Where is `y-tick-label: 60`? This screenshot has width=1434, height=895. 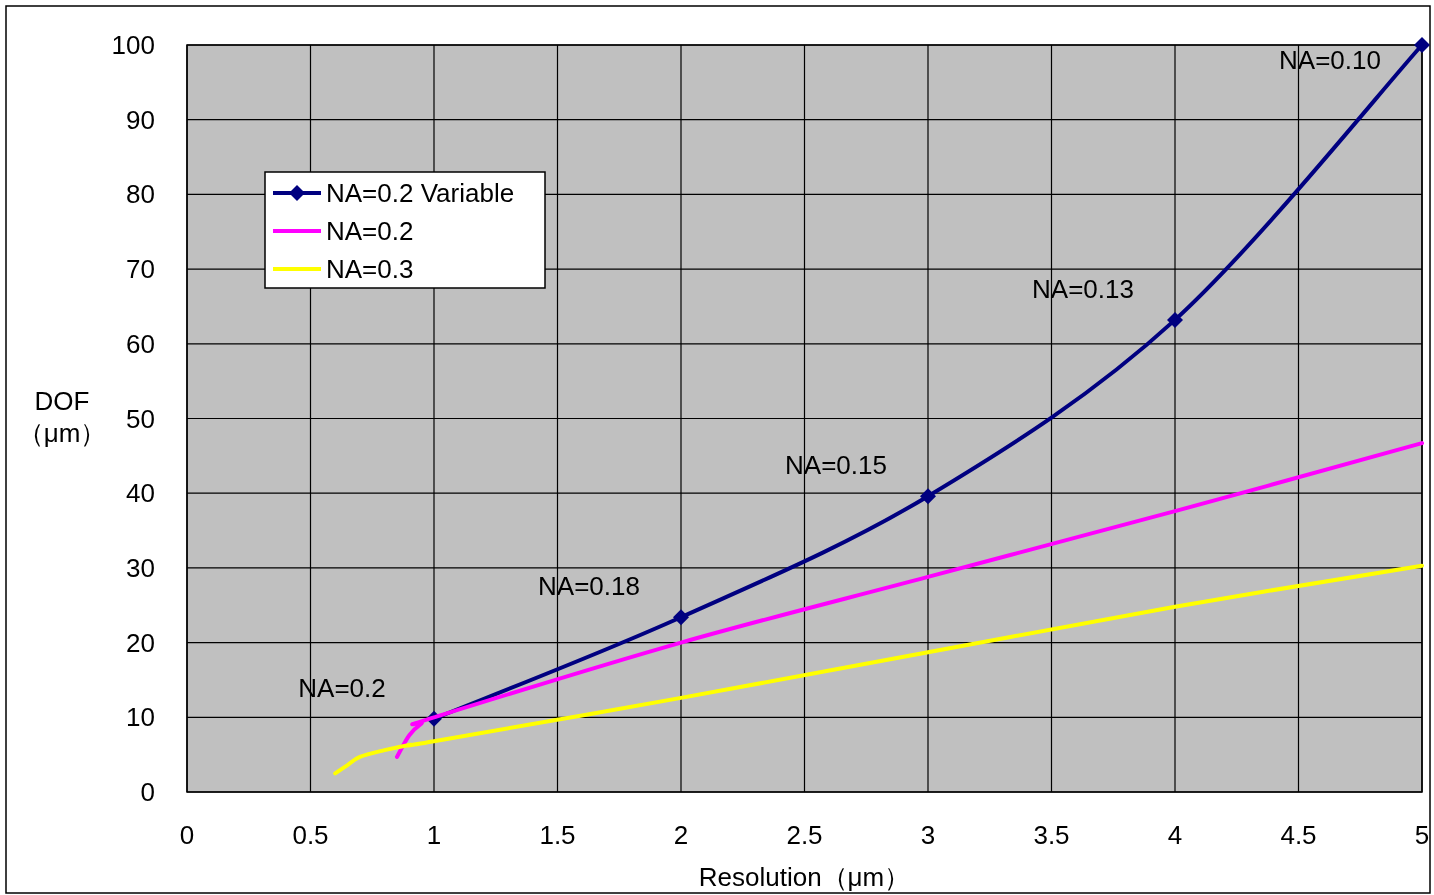
y-tick-label: 60 is located at coordinates (140, 343).